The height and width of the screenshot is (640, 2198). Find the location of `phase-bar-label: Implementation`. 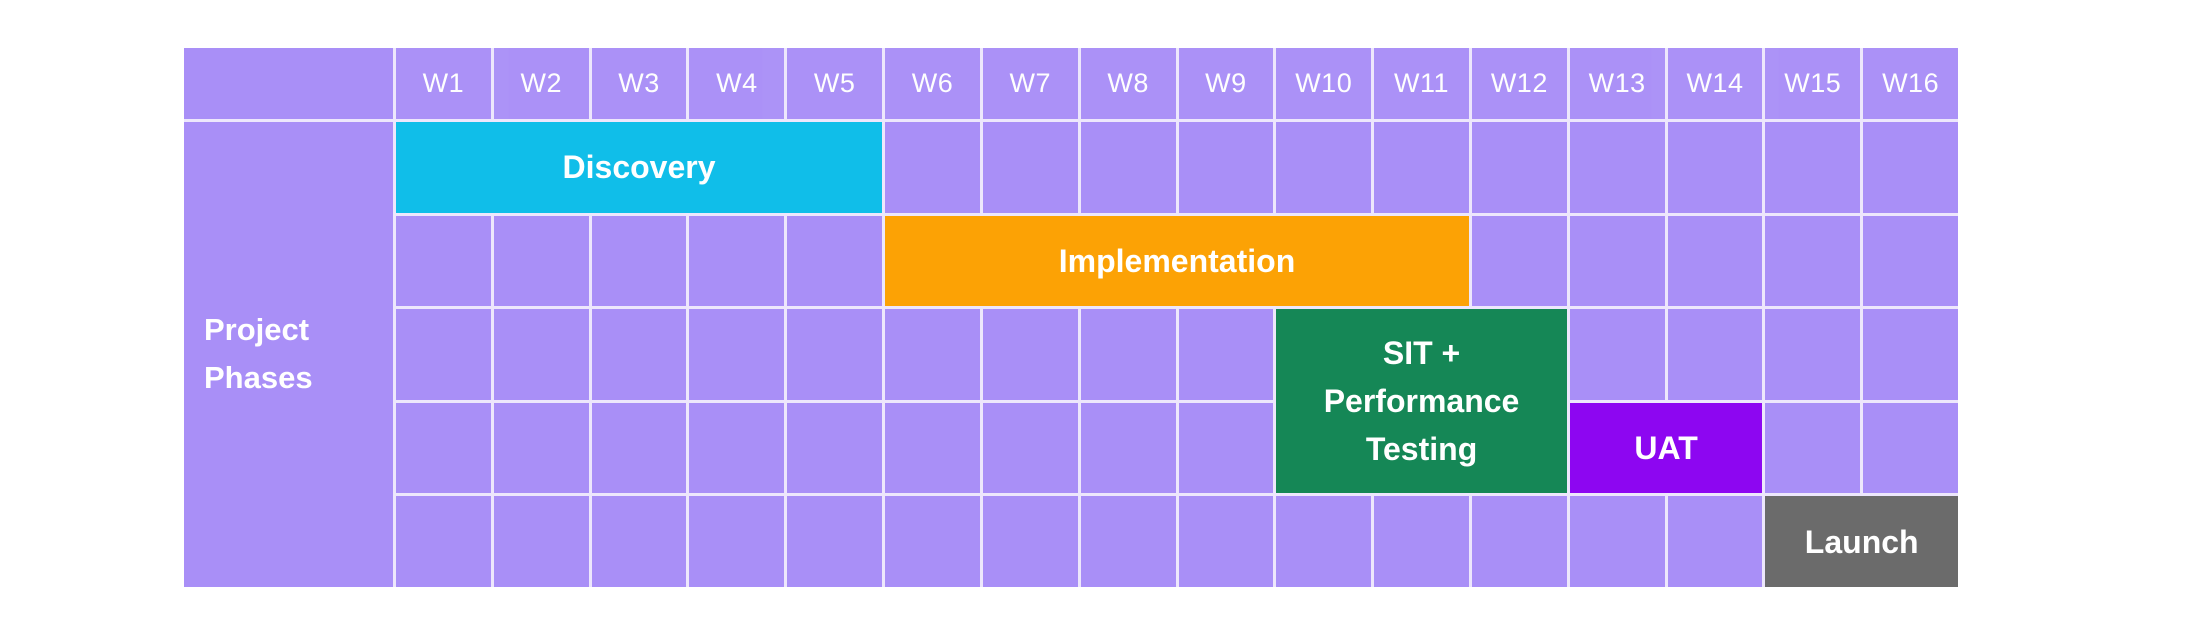

phase-bar-label: Implementation is located at coordinates (1177, 260).